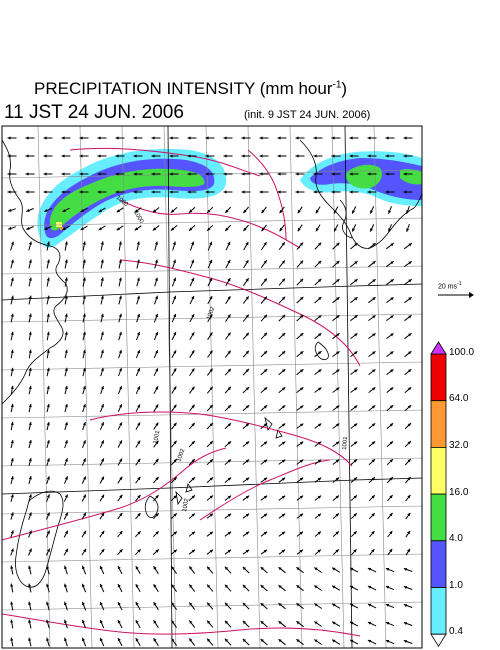 The image size is (500, 650). What do you see at coordinates (438, 348) in the screenshot?
I see `colorbar-over-triangle` at bounding box center [438, 348].